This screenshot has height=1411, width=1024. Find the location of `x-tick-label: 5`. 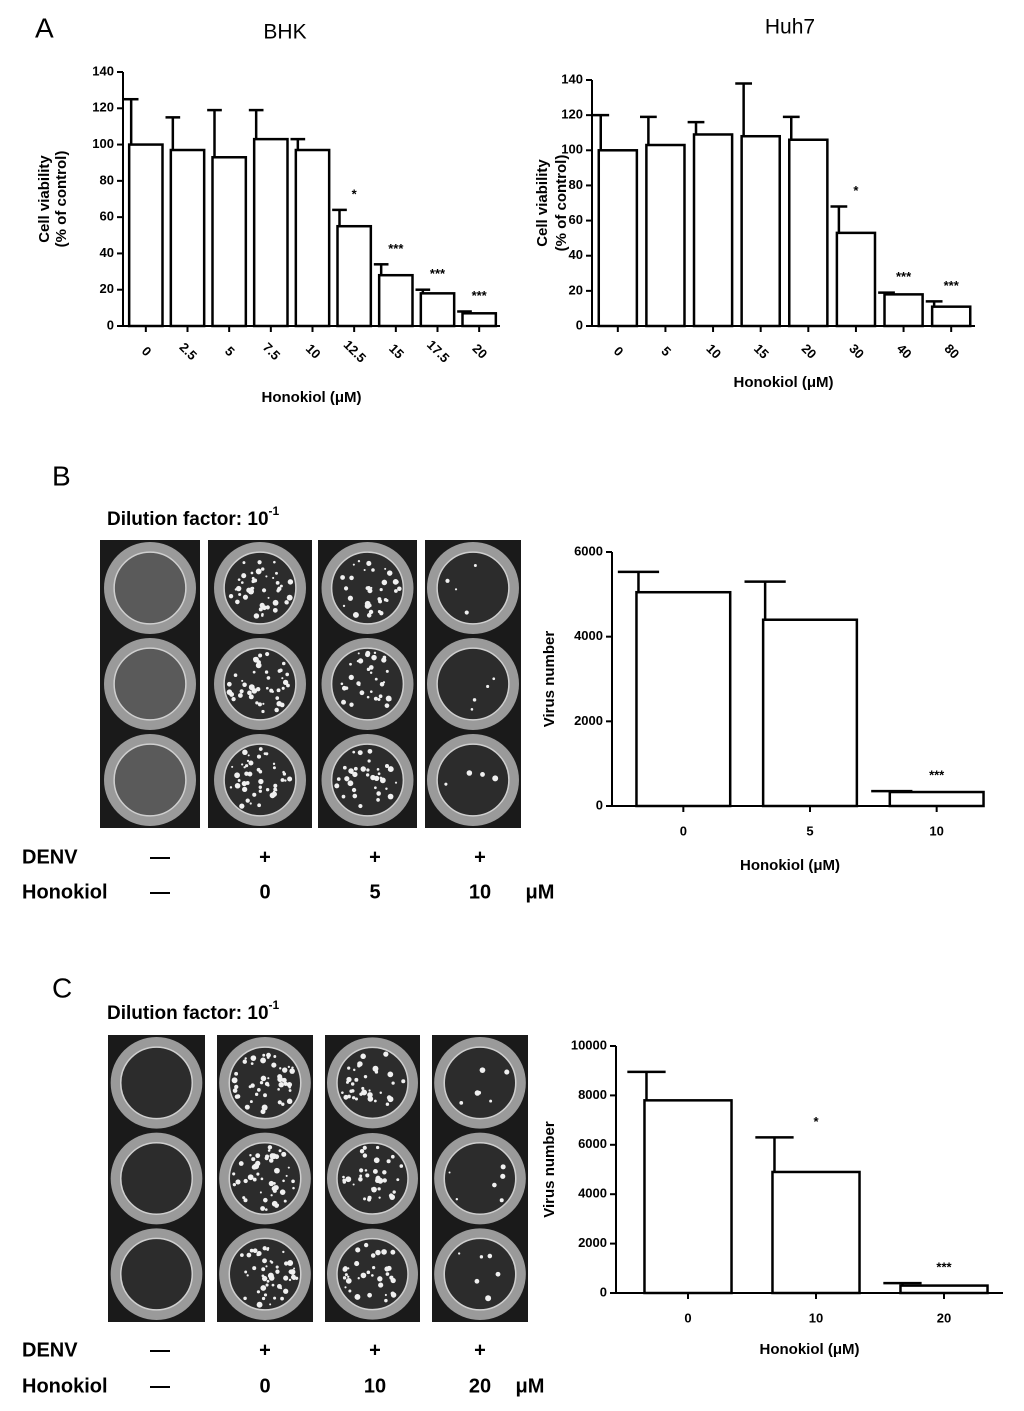

x-tick-label: 5 is located at coordinates (666, 351).